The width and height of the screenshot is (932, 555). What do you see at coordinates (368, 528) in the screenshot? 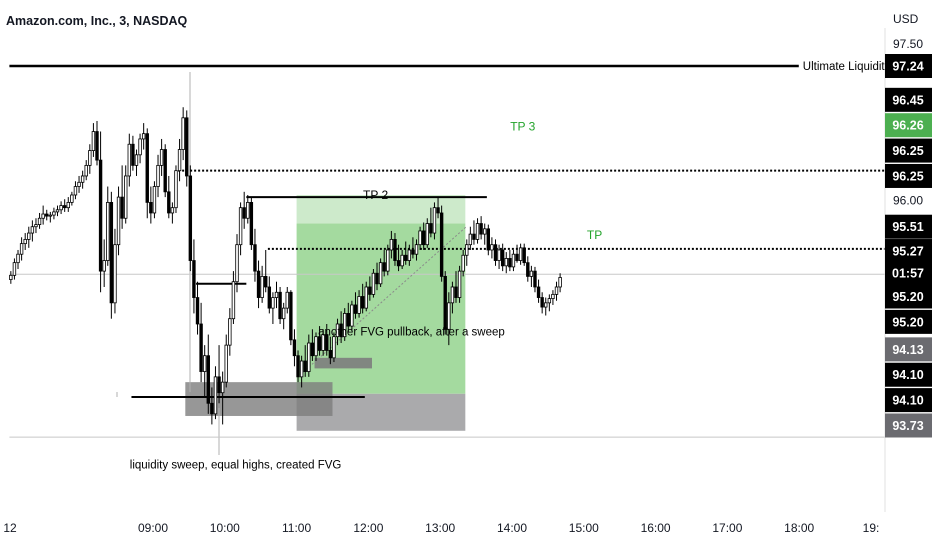
I see `time-axis-tick: 12:00` at bounding box center [368, 528].